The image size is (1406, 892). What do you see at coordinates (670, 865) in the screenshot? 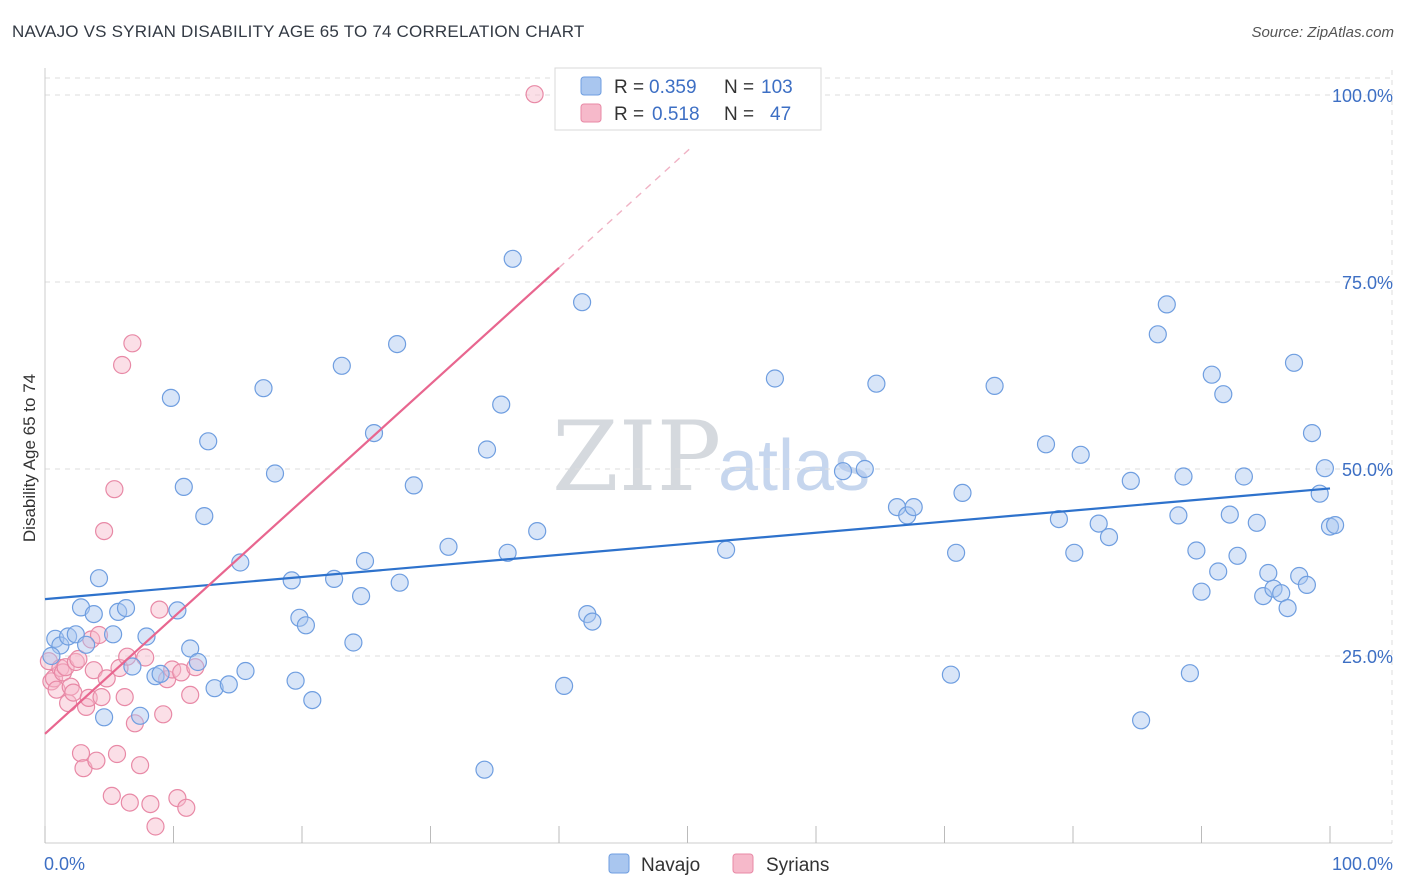
I see `bottom-legend-navajo: Navajo` at bounding box center [670, 865].